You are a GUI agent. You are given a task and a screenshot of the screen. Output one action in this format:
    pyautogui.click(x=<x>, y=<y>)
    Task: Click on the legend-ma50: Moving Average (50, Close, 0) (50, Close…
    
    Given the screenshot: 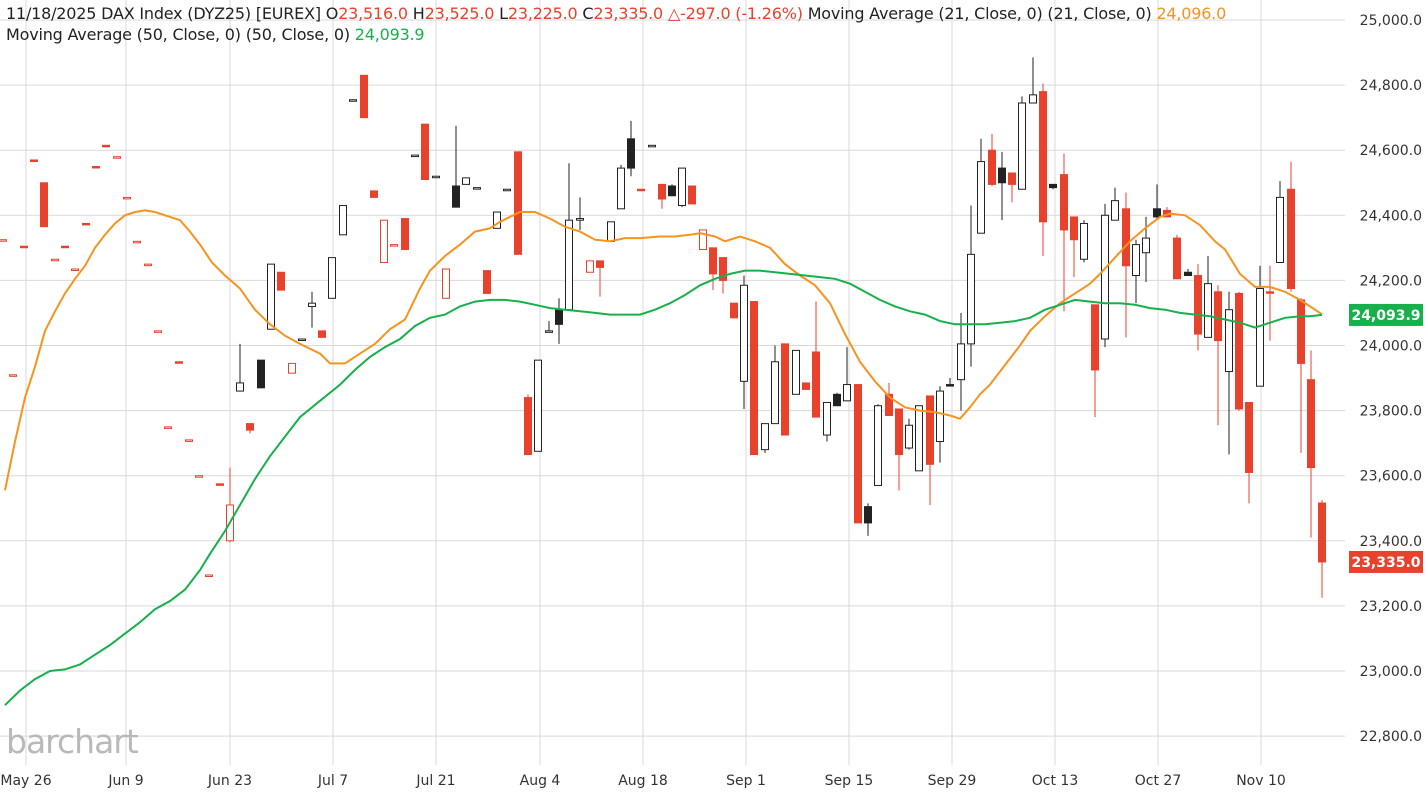 What is the action you would take?
    pyautogui.click(x=215, y=34)
    